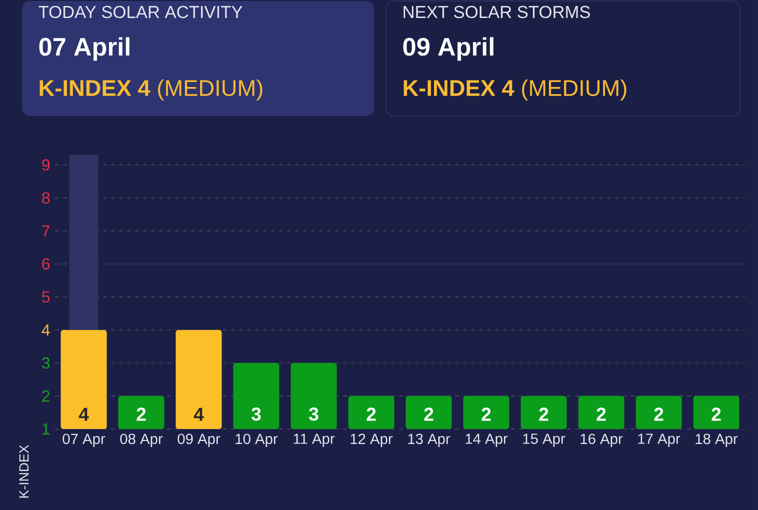  I want to click on y-tick-label: 1, so click(46, 429).